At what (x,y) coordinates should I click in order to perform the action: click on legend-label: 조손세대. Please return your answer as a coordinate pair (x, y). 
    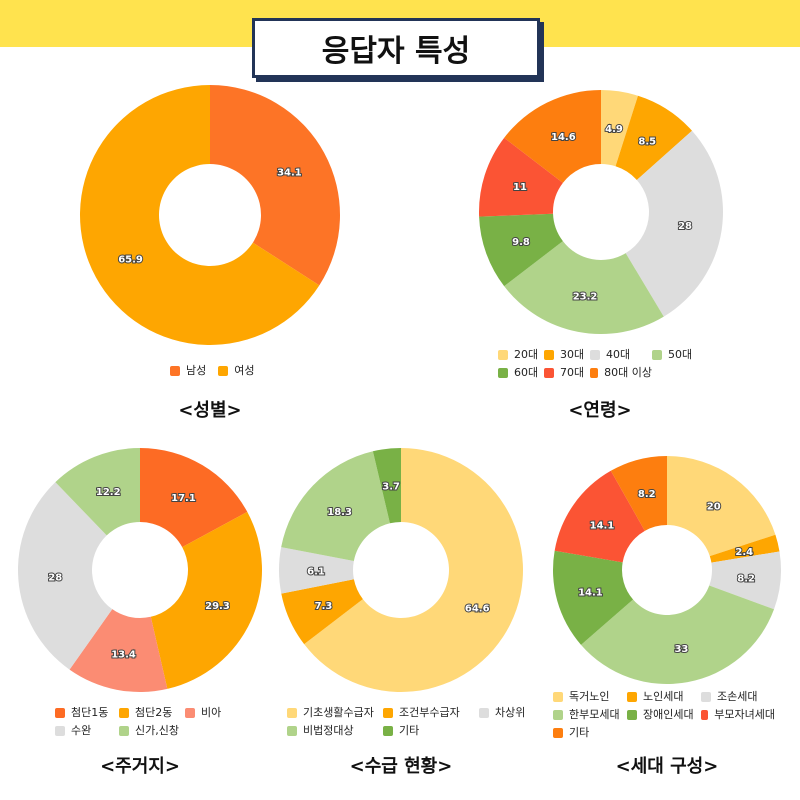
    Looking at the image, I should click on (737, 696).